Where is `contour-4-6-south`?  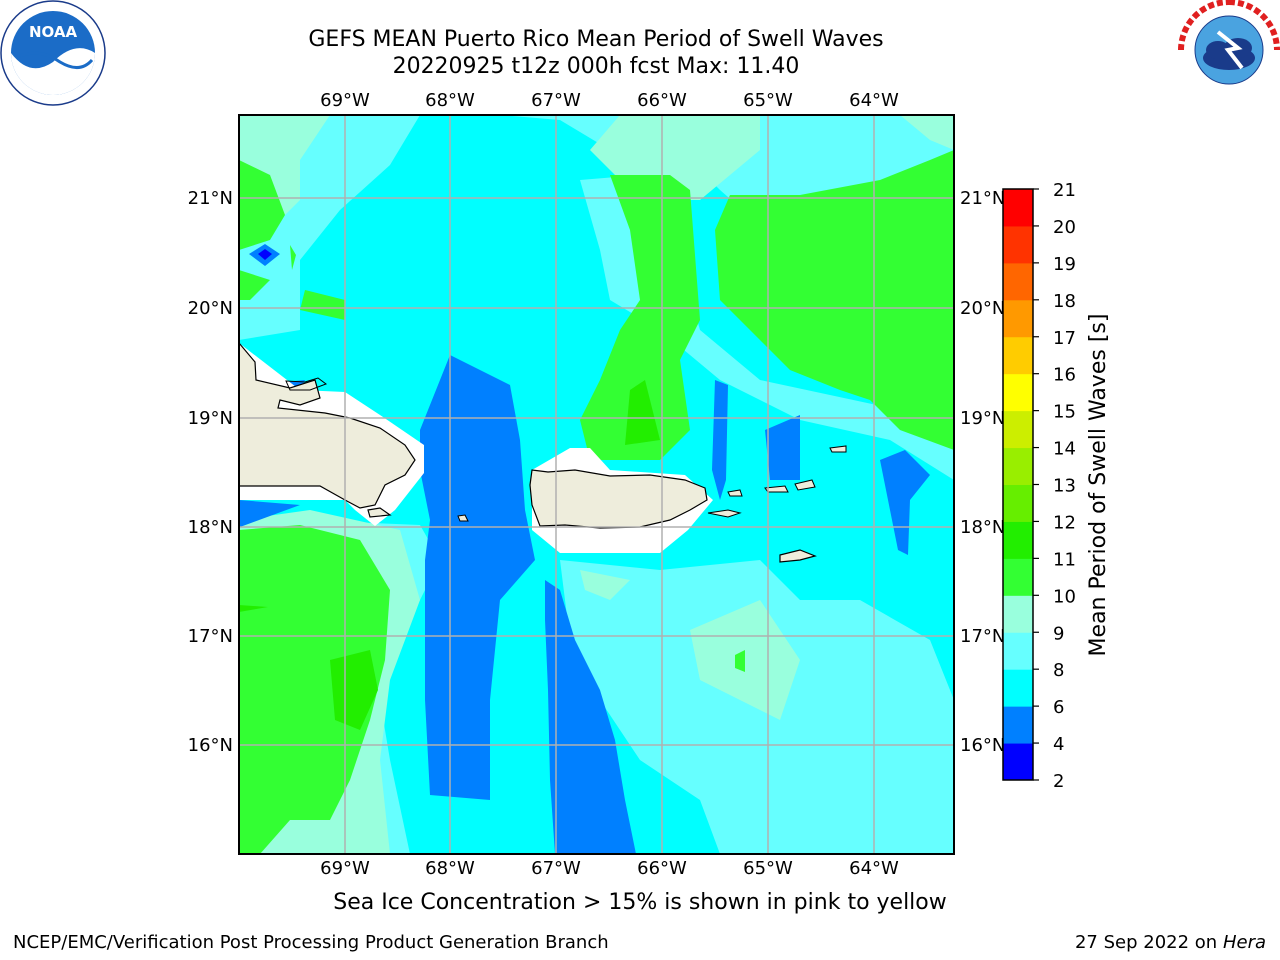
contour-4-6-south is located at coordinates (590, 717).